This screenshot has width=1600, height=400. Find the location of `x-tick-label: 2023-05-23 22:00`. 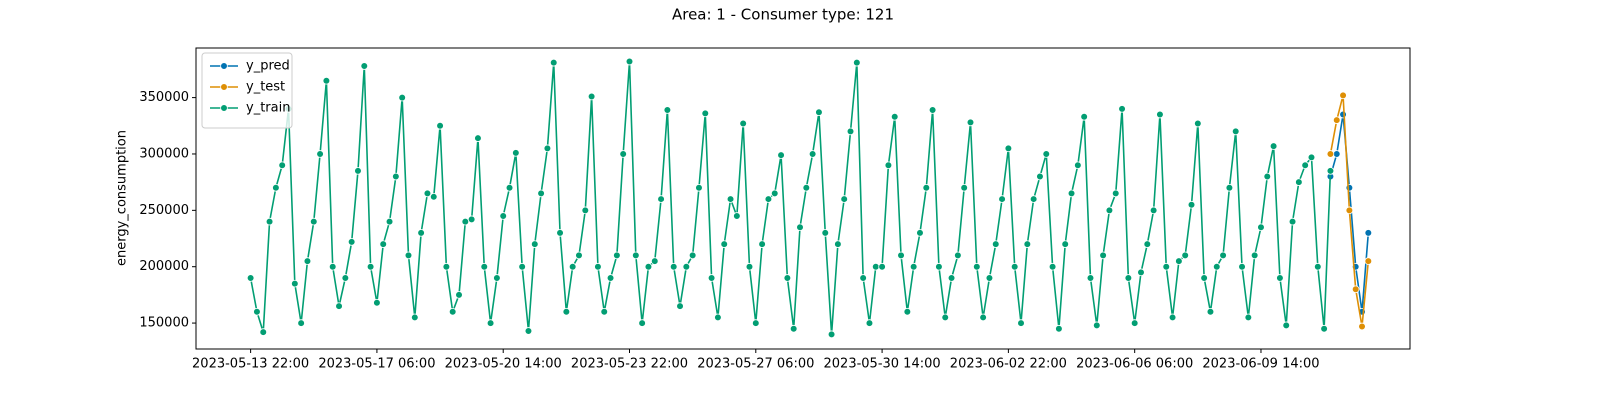

x-tick-label: 2023-05-23 22:00 is located at coordinates (629, 364).